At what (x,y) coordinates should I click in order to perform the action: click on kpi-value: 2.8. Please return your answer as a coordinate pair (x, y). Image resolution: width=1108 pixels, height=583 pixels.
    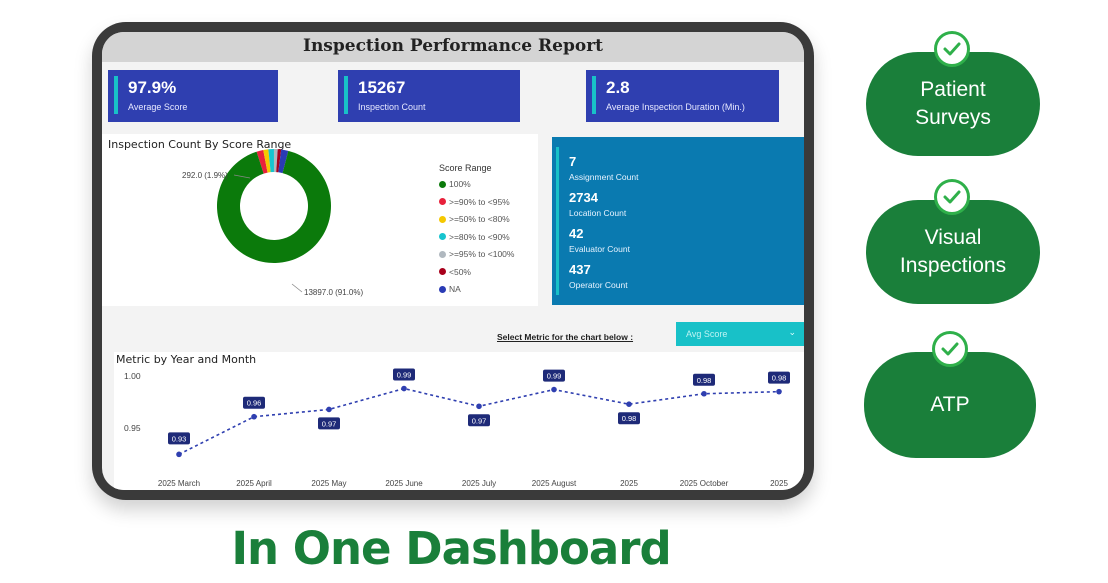
    Looking at the image, I should click on (618, 88).